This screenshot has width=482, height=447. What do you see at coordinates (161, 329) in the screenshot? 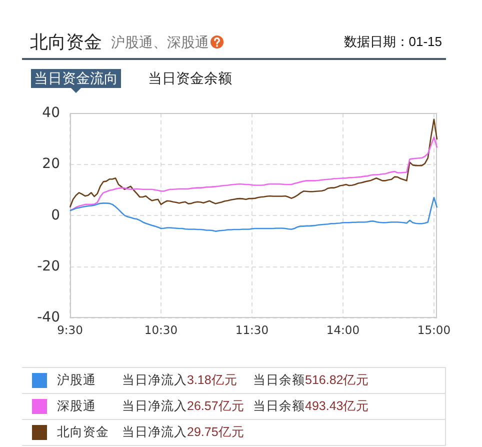
I see `x-tick-label: 10:30` at bounding box center [161, 329].